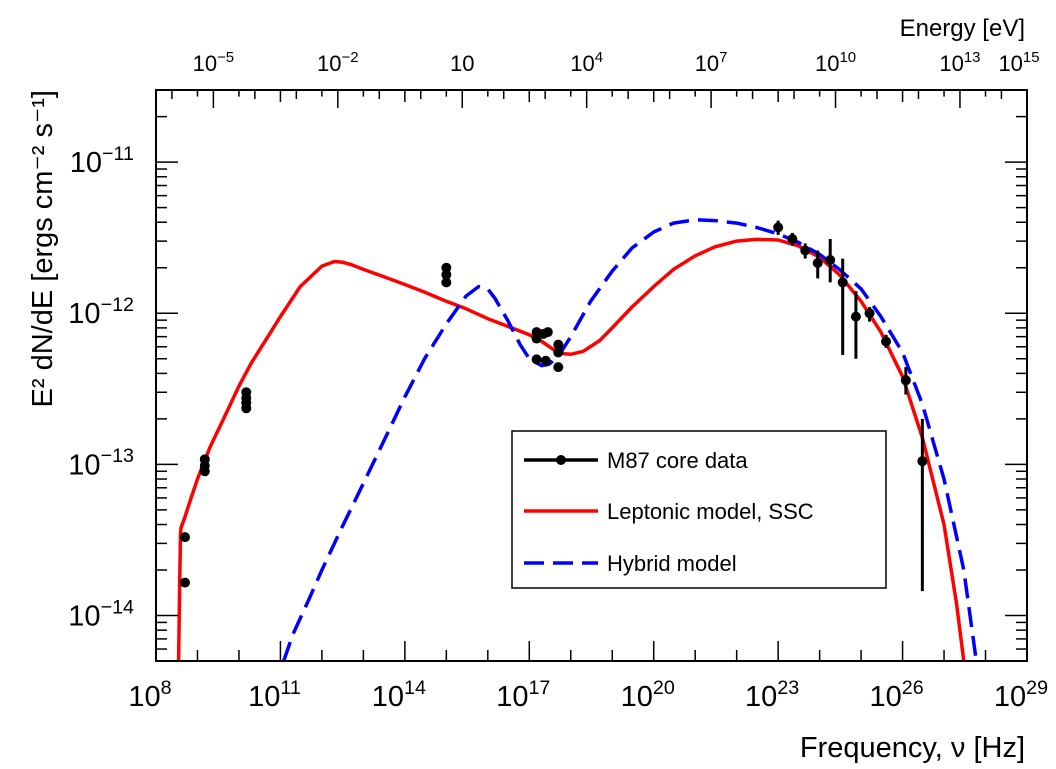 The width and height of the screenshot is (1056, 769). I want to click on x-tick-label: 108, so click(149, 695).